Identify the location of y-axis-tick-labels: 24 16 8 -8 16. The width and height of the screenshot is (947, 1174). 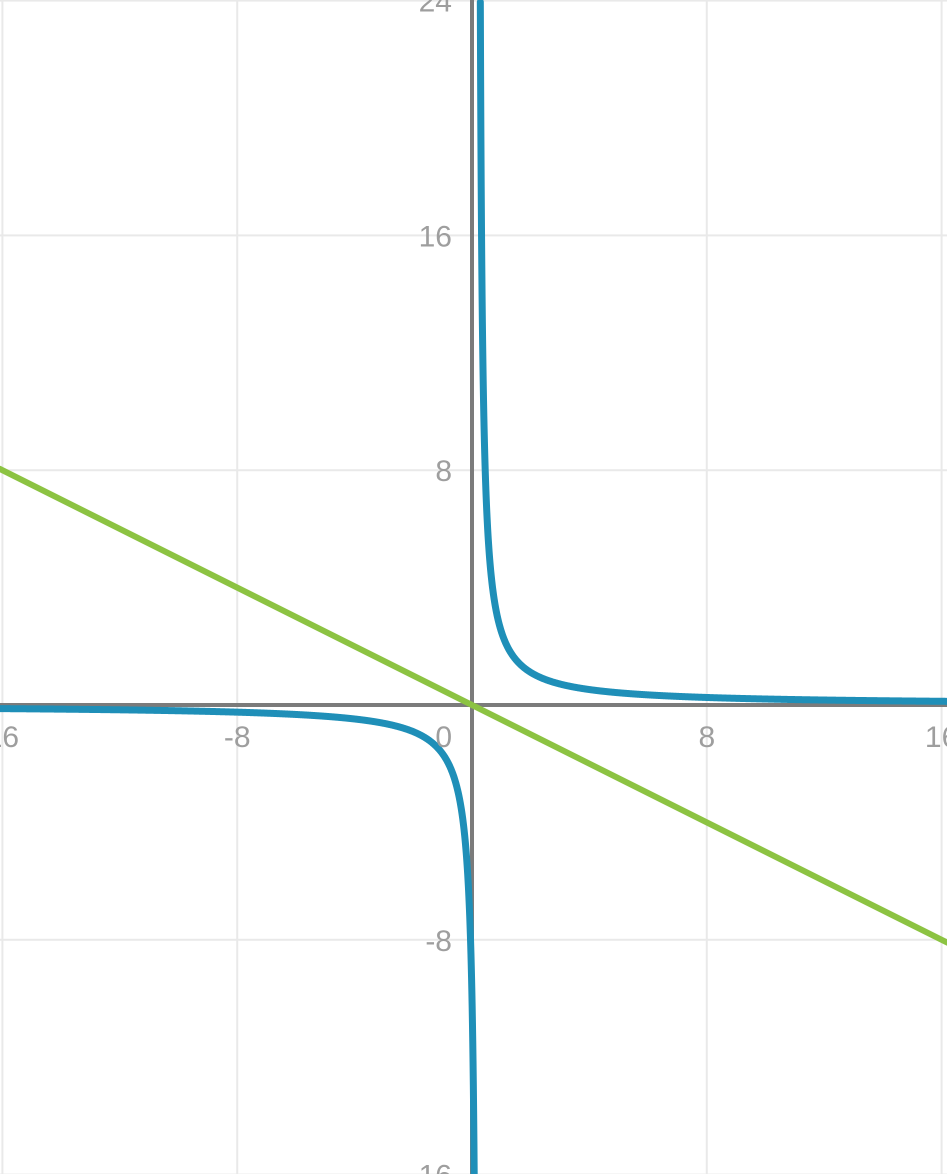
(435, 587).